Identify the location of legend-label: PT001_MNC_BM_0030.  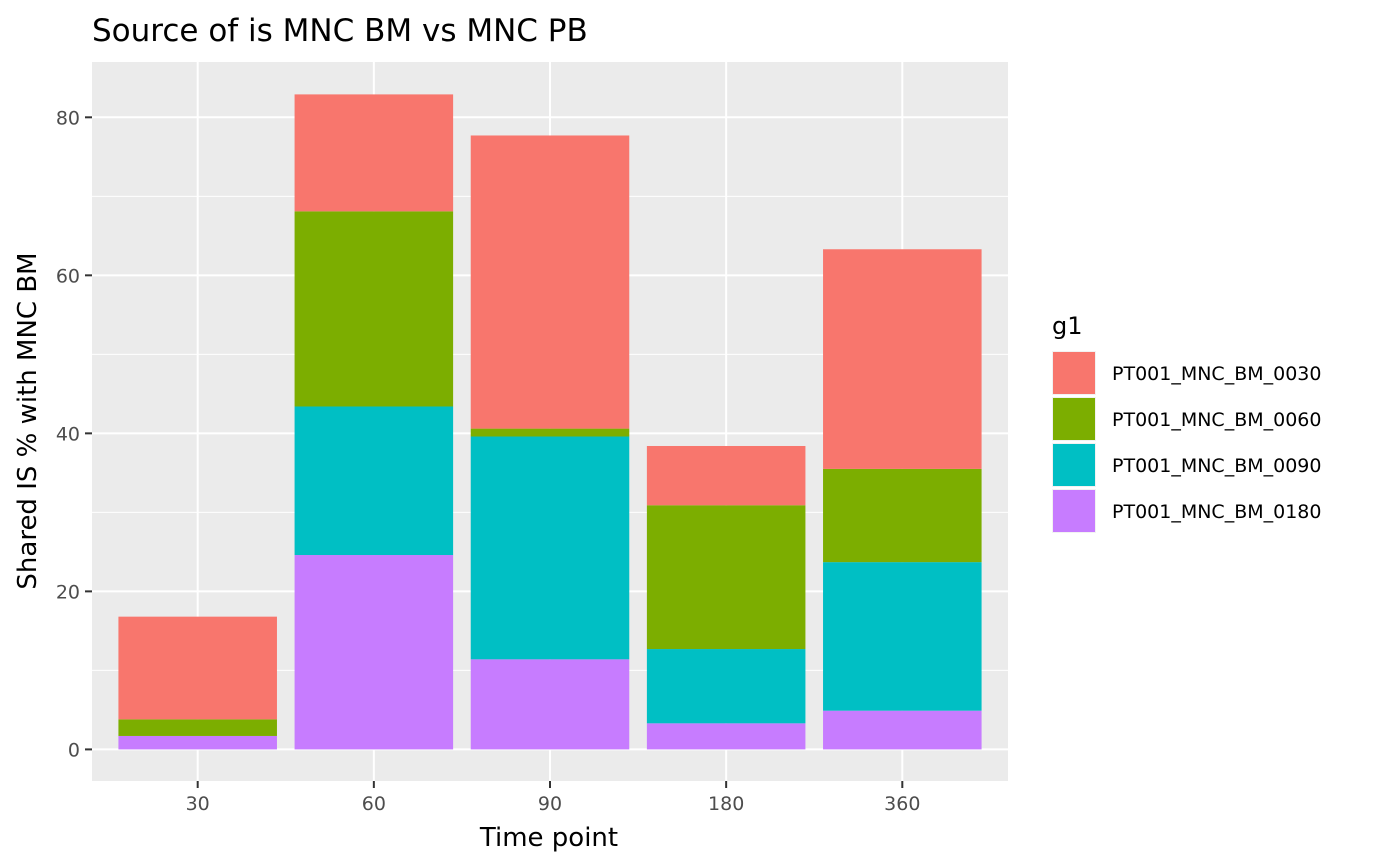
(1216, 374).